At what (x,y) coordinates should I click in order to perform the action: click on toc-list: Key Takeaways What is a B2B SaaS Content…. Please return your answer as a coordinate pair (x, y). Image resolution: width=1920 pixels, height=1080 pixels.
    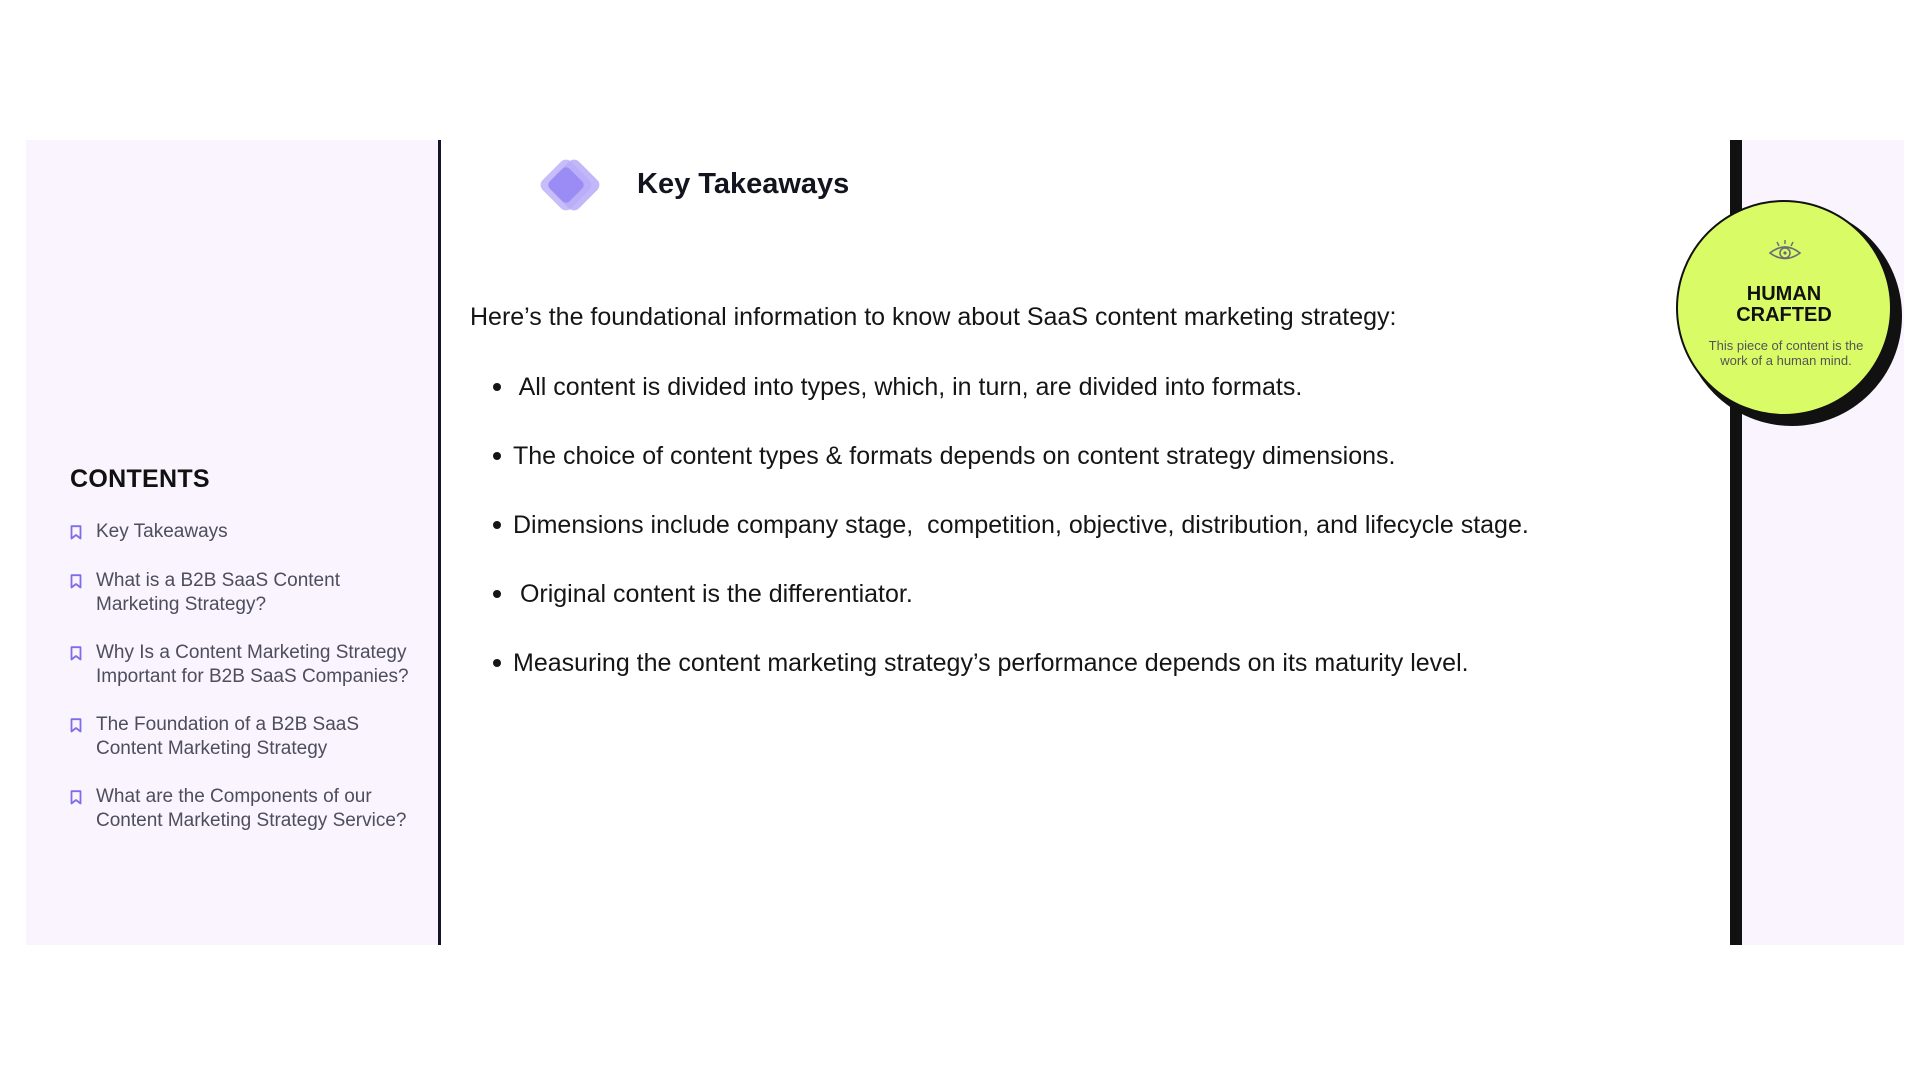
    Looking at the image, I should click on (240, 688).